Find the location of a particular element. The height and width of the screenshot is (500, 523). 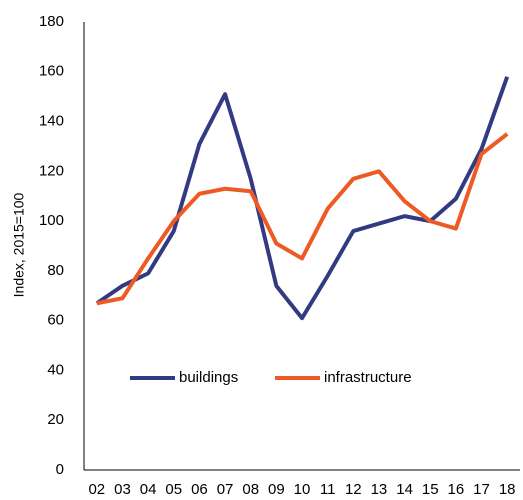

legend-label: infrastructure is located at coordinates (368, 377).